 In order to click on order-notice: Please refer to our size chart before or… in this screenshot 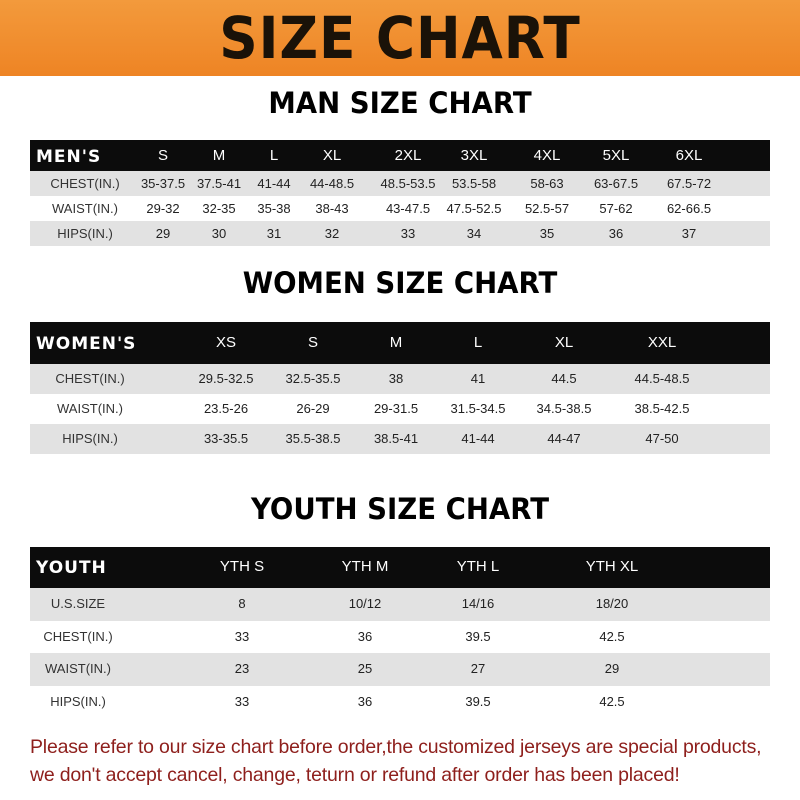, I will do `click(410, 761)`.